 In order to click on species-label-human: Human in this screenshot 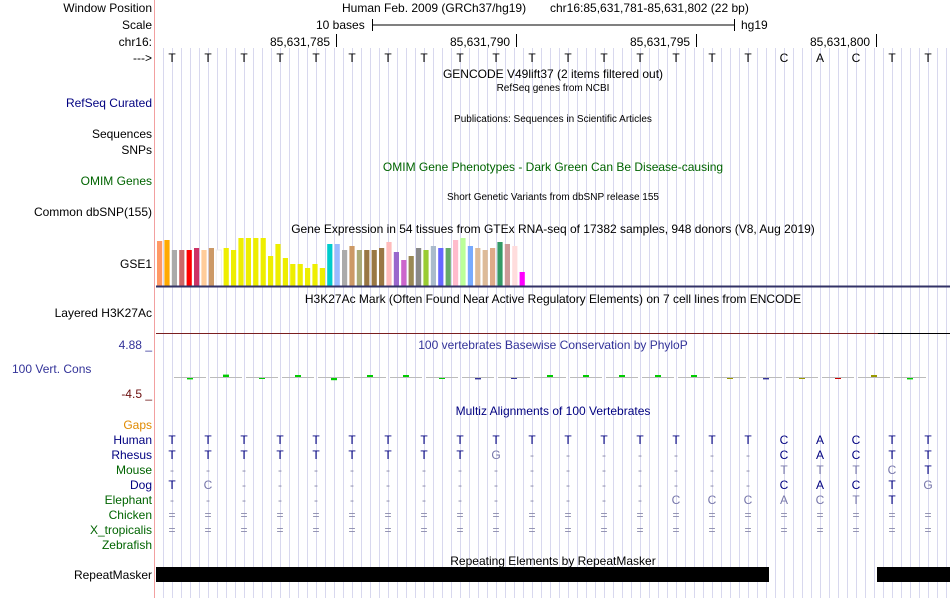, I will do `click(132, 440)`.